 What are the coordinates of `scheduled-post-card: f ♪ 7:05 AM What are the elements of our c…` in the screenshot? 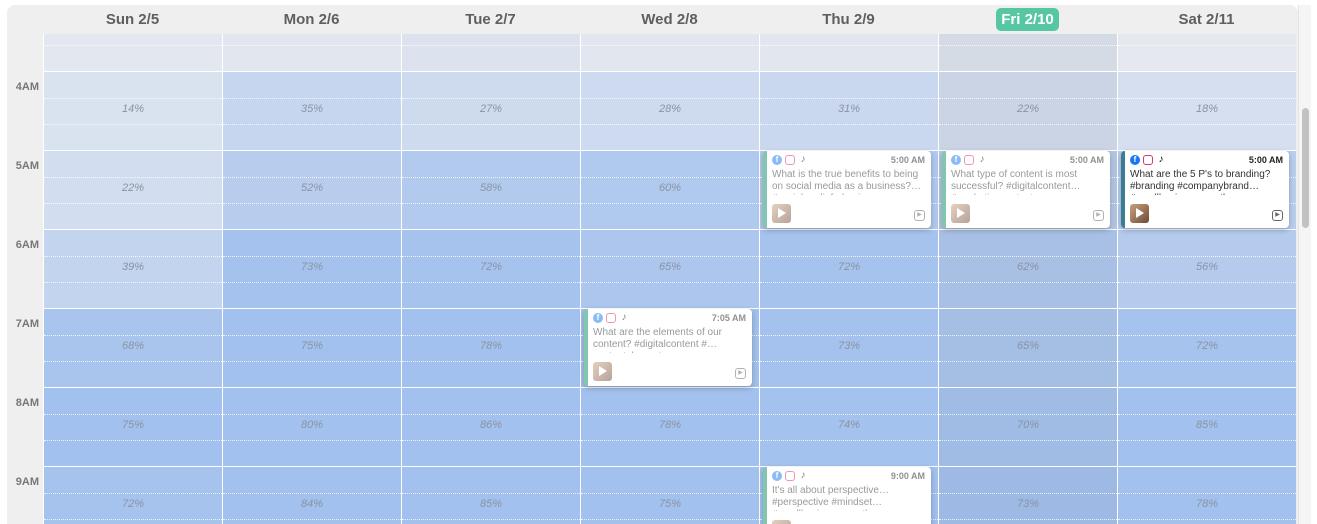 It's located at (668, 347).